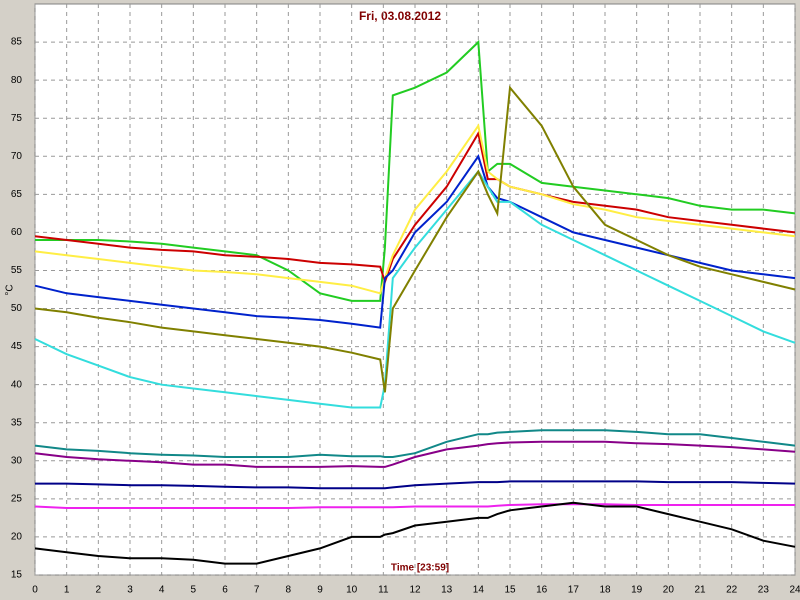 The image size is (800, 600). What do you see at coordinates (17, 499) in the screenshot?
I see `y-tick-label: 25` at bounding box center [17, 499].